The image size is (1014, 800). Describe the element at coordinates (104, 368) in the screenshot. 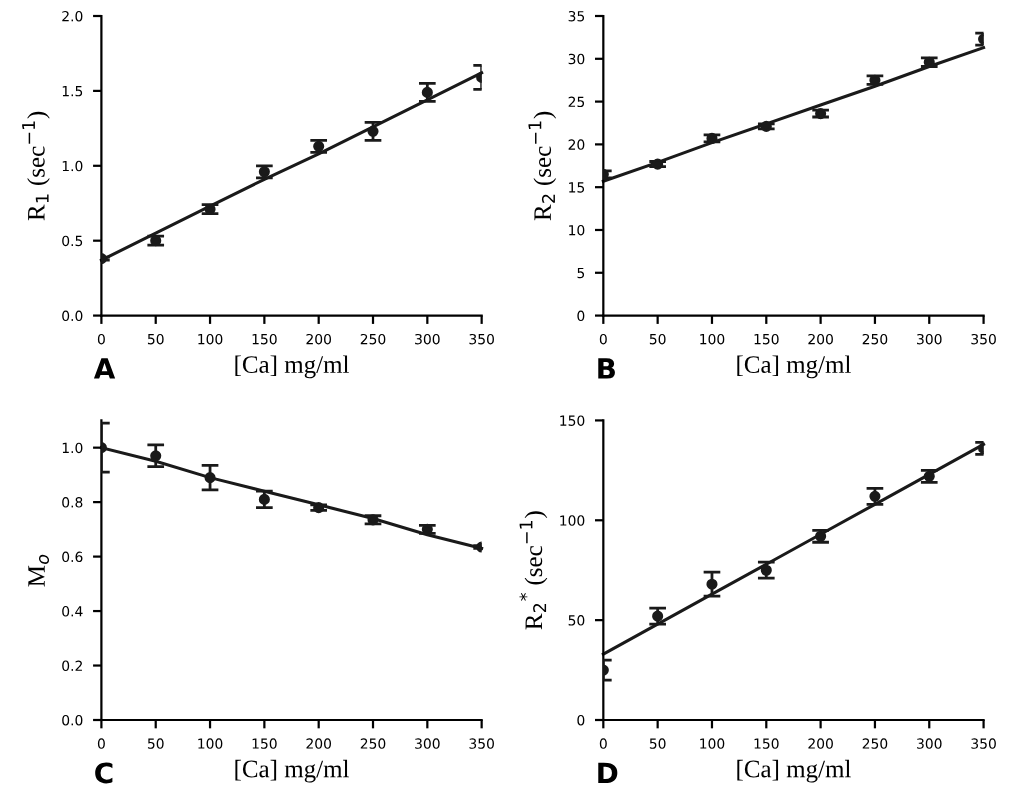

I see `text: A` at that location.